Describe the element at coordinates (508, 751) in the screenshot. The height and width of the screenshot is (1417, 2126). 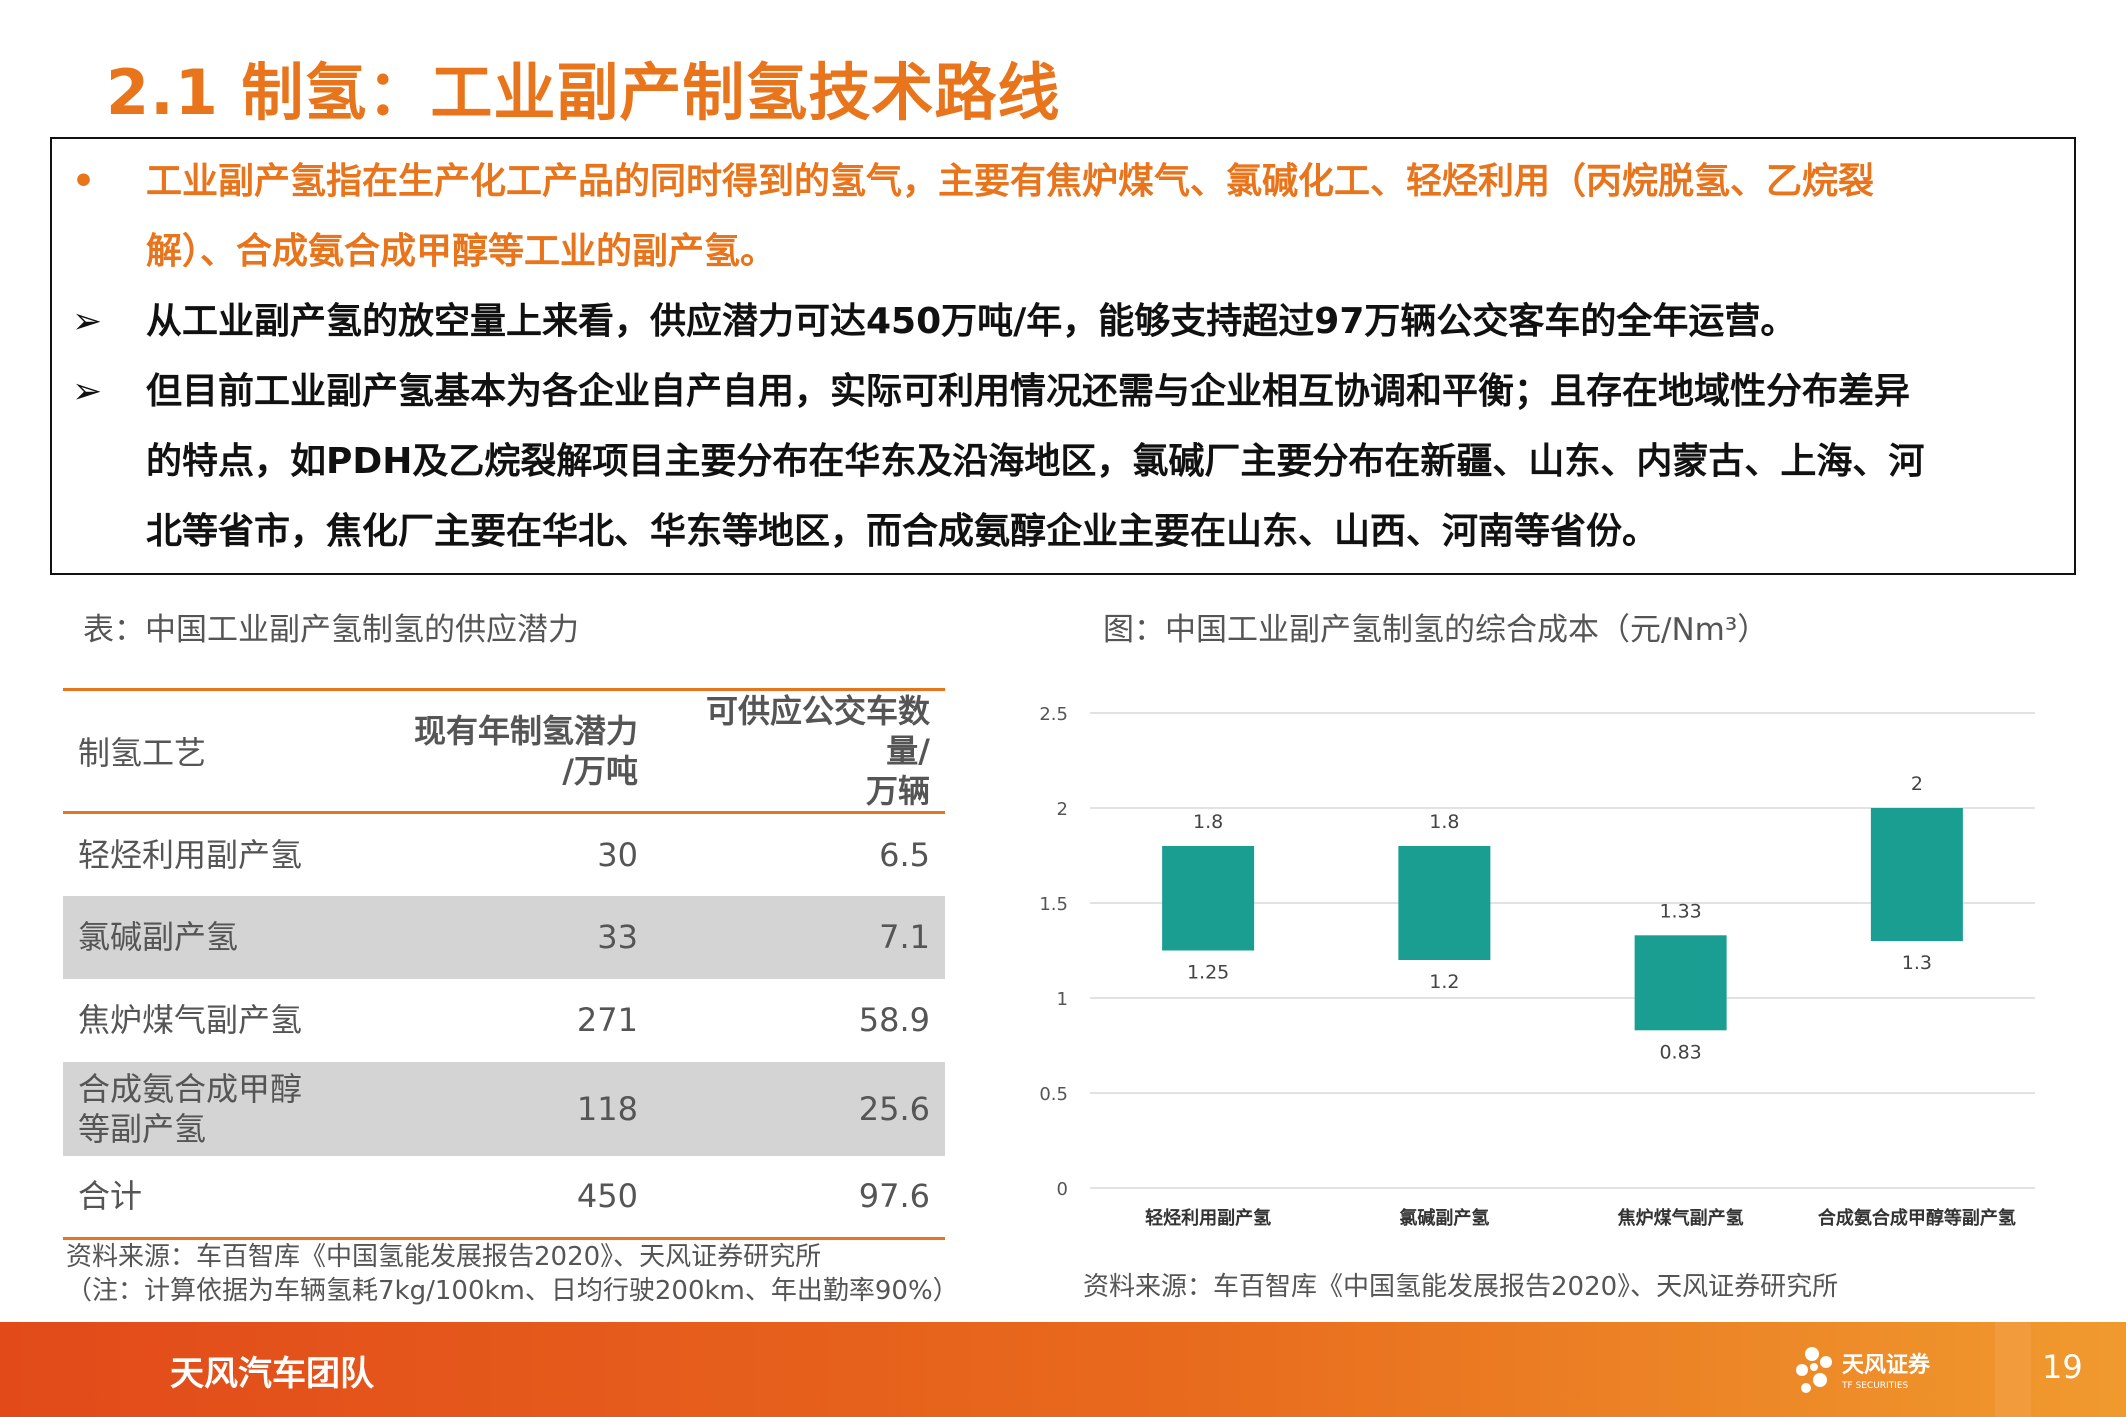
I see `table-header-potential: 现有年制氢潜力/万吨` at that location.